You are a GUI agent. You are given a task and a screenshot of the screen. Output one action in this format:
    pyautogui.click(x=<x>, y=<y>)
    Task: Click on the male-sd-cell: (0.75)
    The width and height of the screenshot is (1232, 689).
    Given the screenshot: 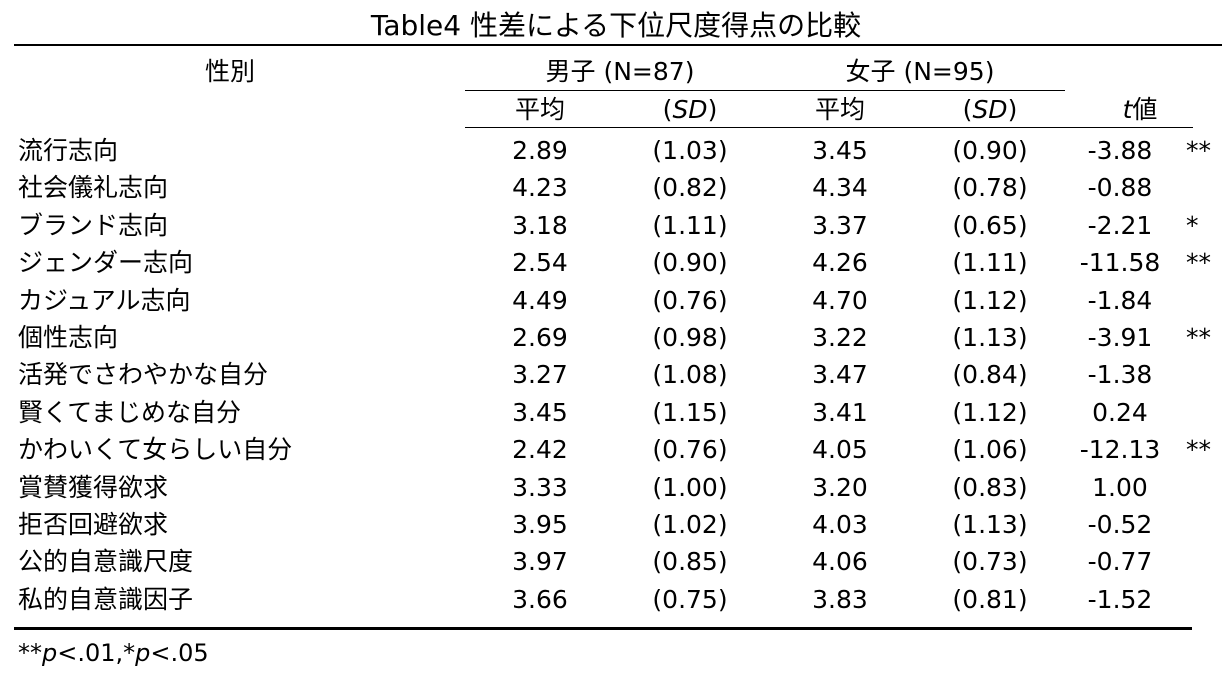 What is the action you would take?
    pyautogui.click(x=690, y=599)
    